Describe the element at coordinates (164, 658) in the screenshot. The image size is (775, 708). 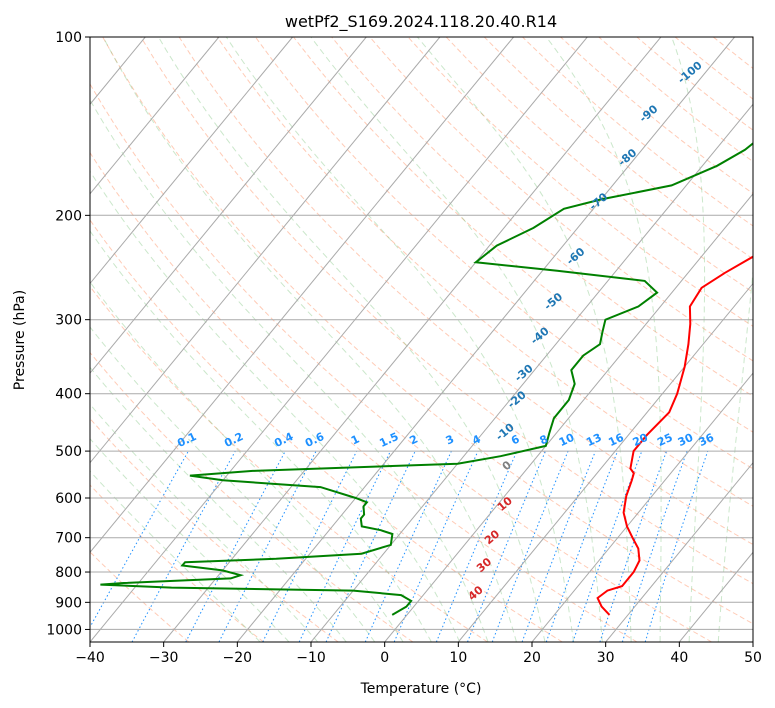
I see `x-tick-label: −30` at that location.